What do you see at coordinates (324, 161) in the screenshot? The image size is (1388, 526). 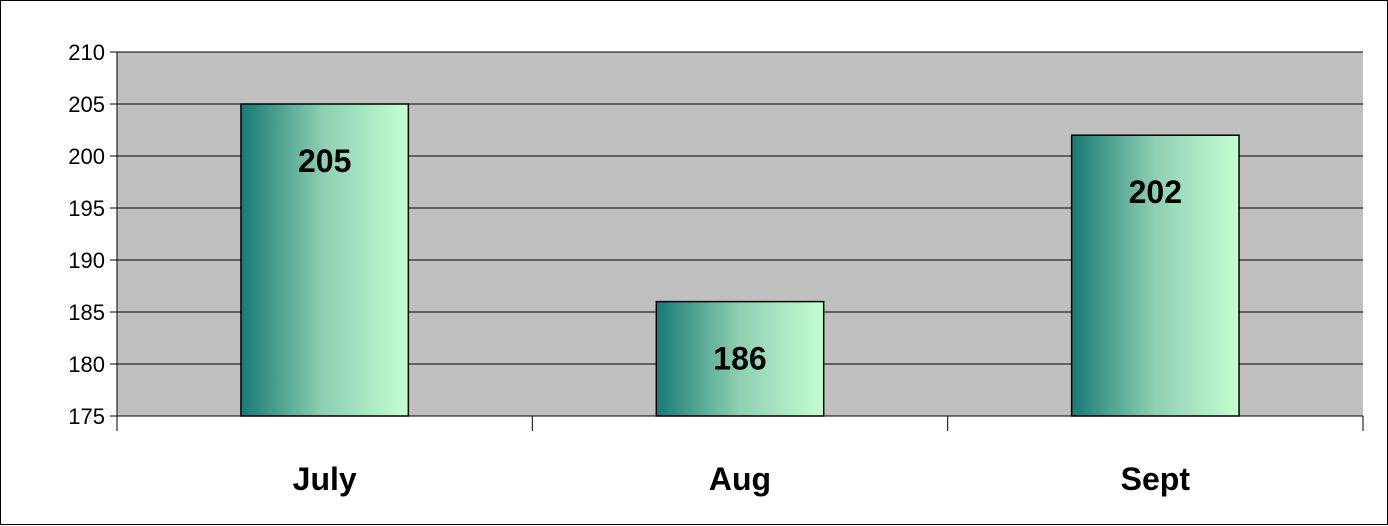 I see `data-label: 205` at bounding box center [324, 161].